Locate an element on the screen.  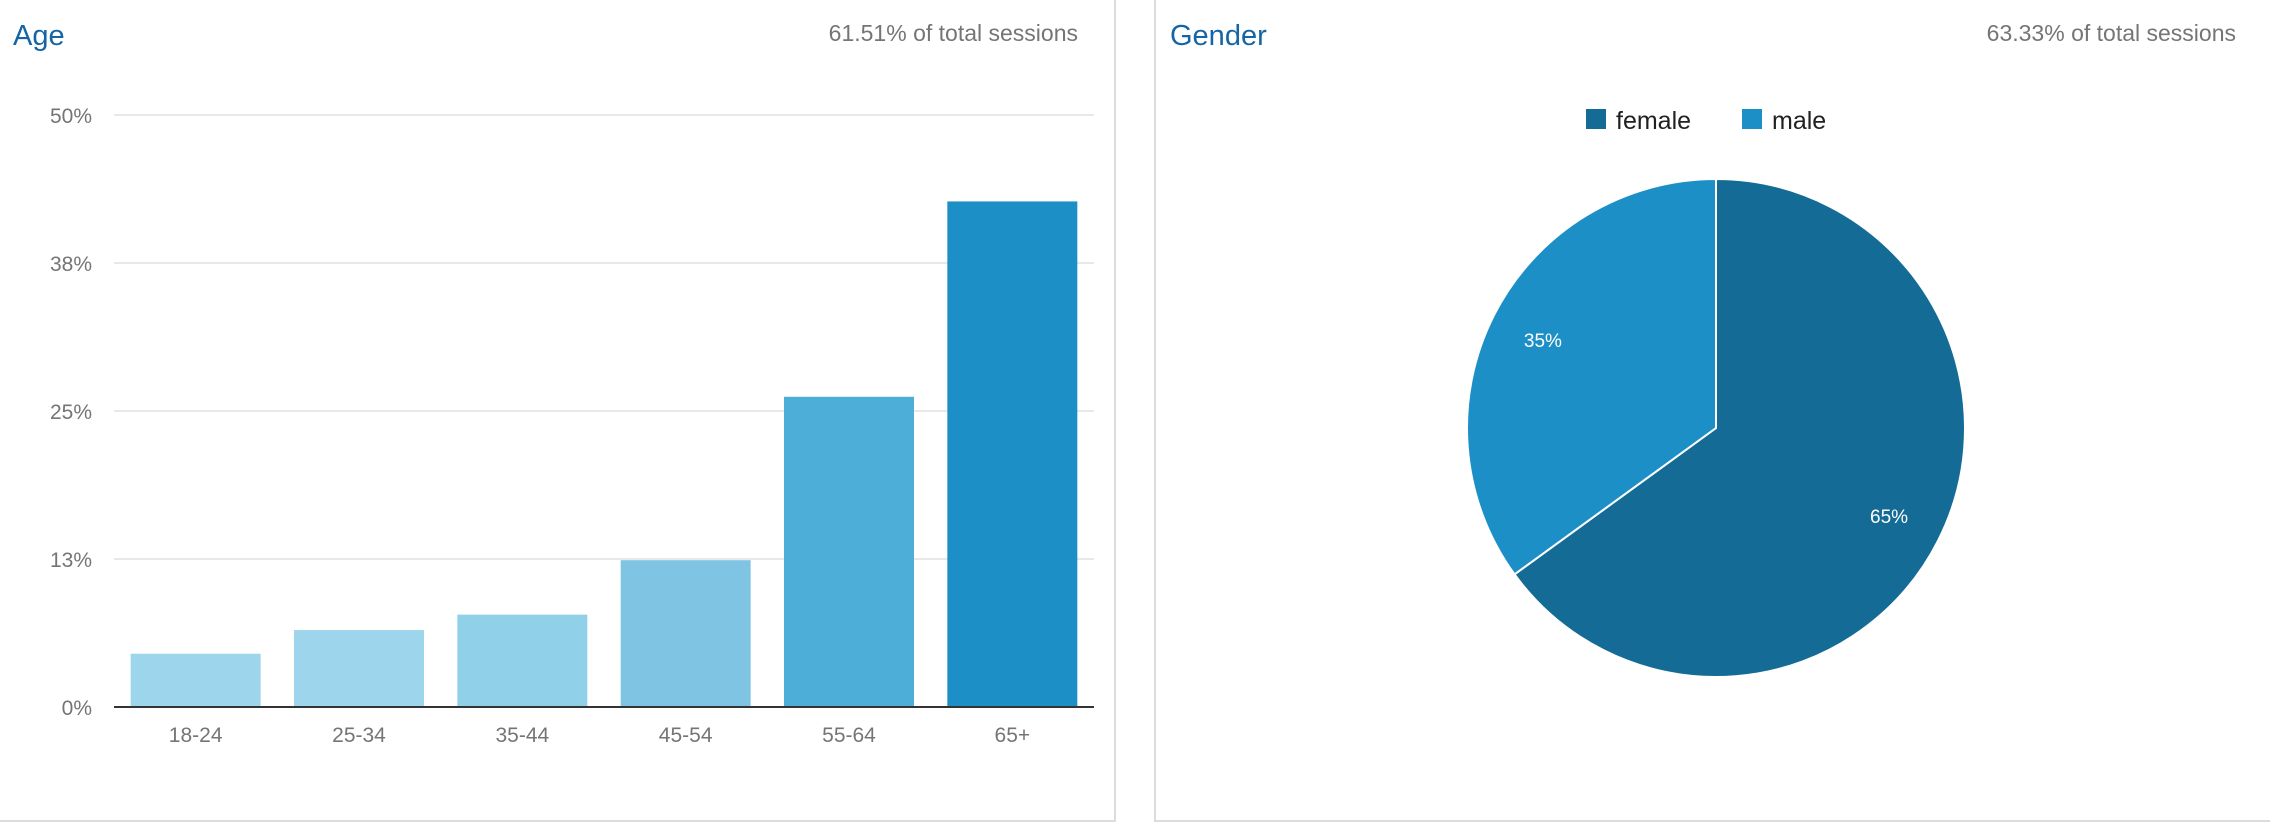
y-tick-label: 50% is located at coordinates (71, 116).